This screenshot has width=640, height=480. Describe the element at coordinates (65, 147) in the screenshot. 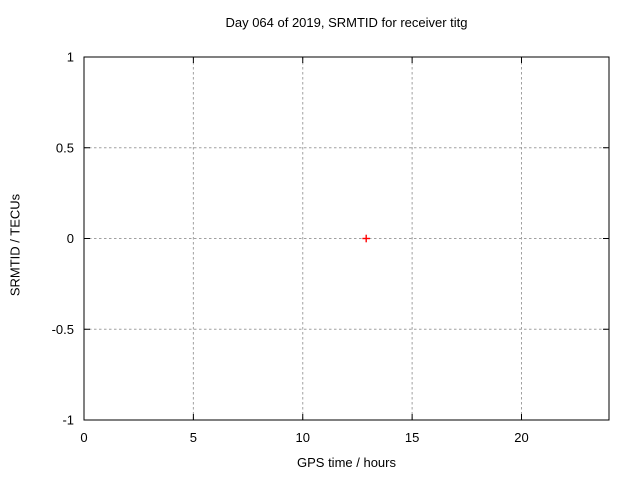

I see `y-tick-label: 0.5` at that location.